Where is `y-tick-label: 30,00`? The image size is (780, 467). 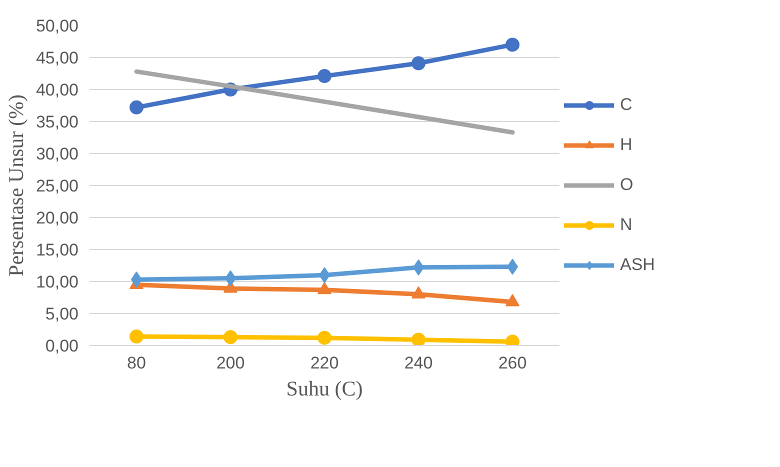 y-tick-label: 30,00 is located at coordinates (57, 154).